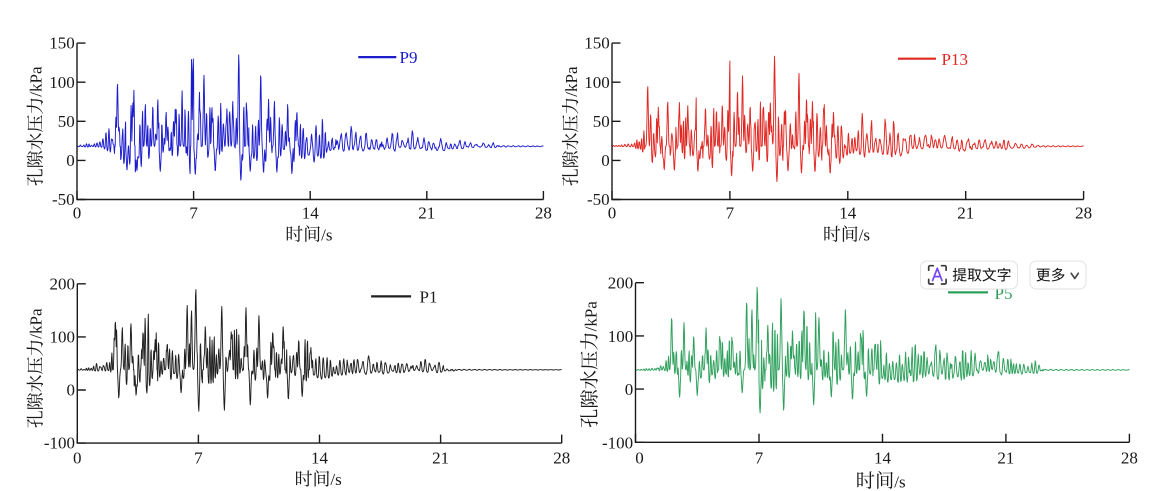 The width and height of the screenshot is (1165, 491). Describe the element at coordinates (429, 297) in the screenshot. I see `svg-text: P1` at that location.